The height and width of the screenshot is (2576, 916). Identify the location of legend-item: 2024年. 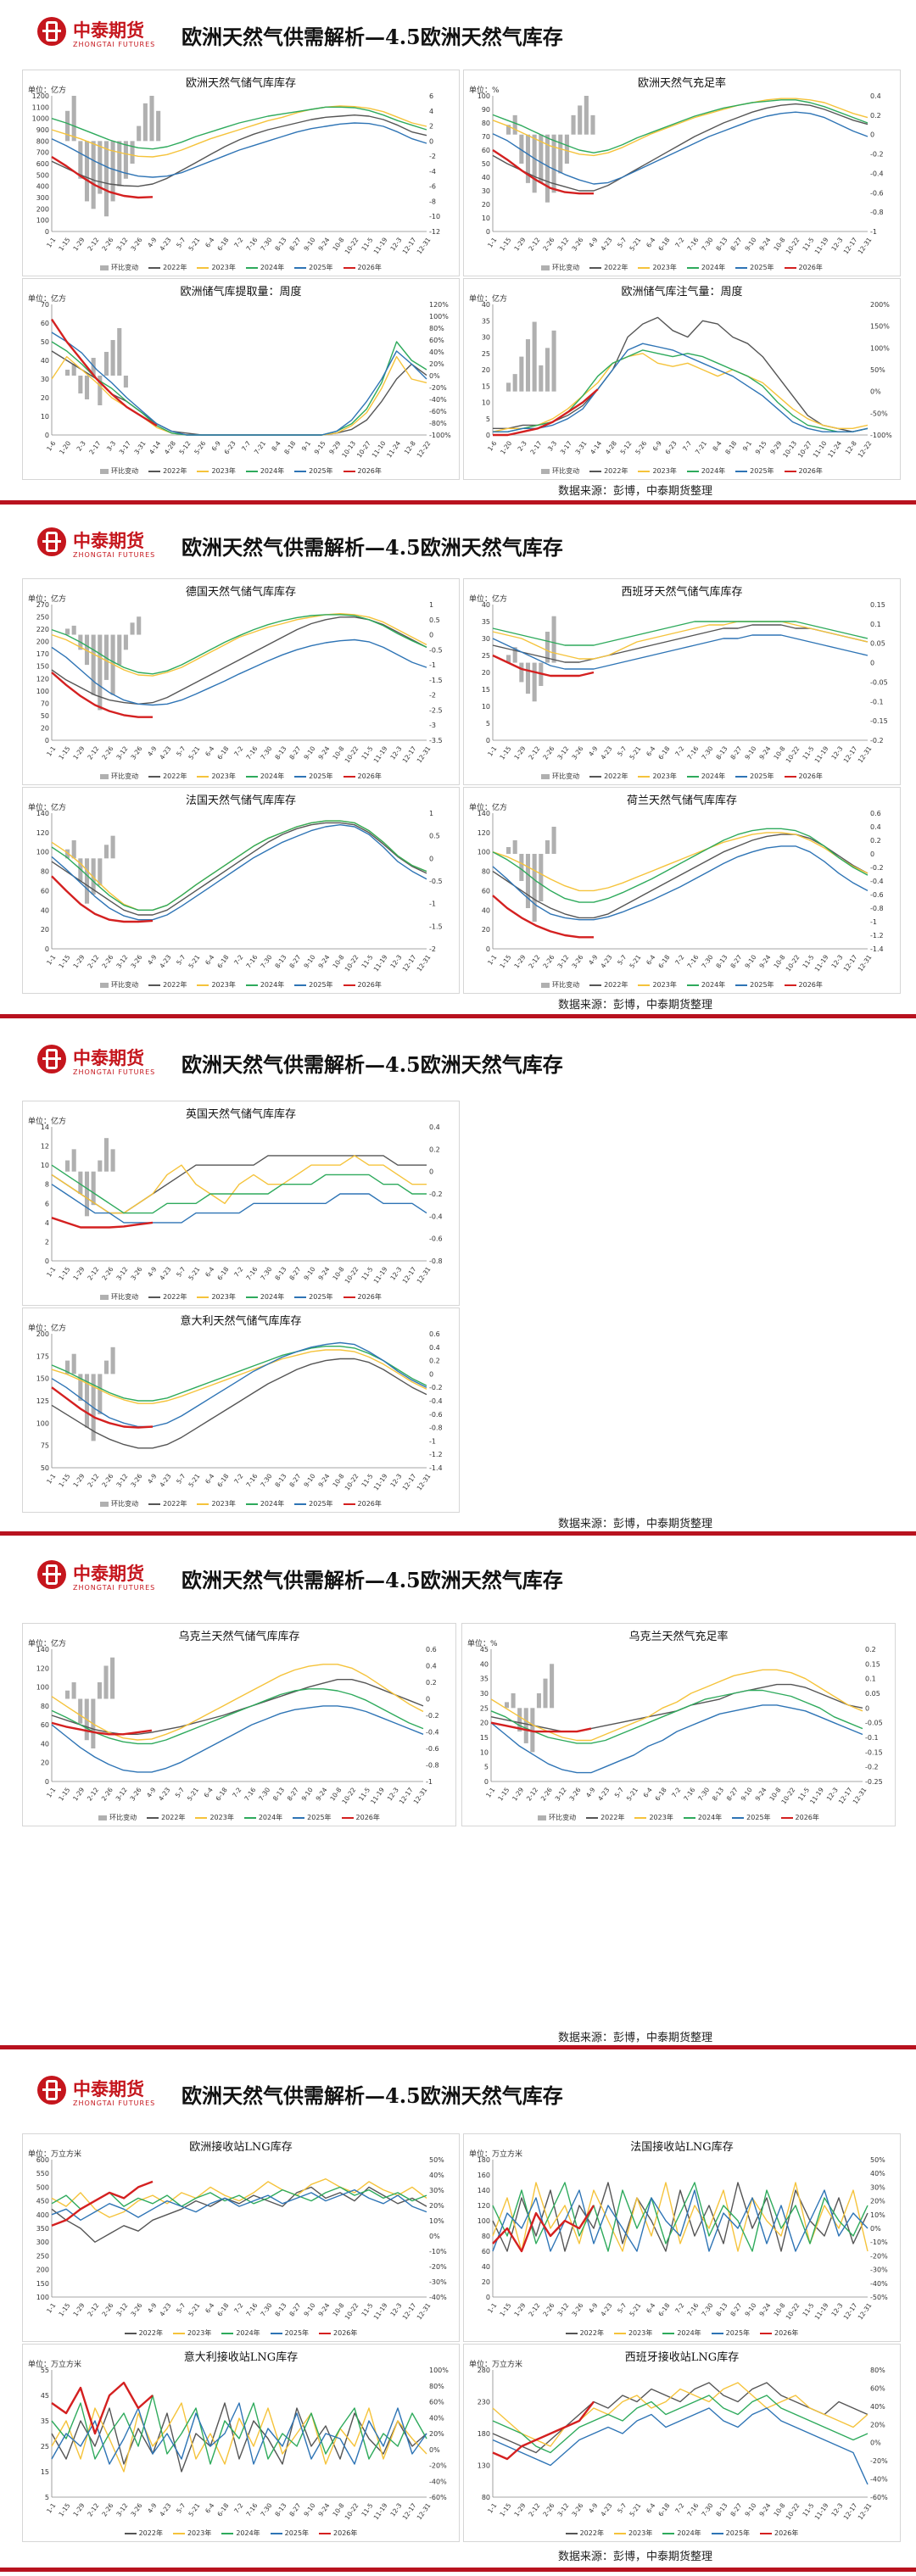
(264, 1297).